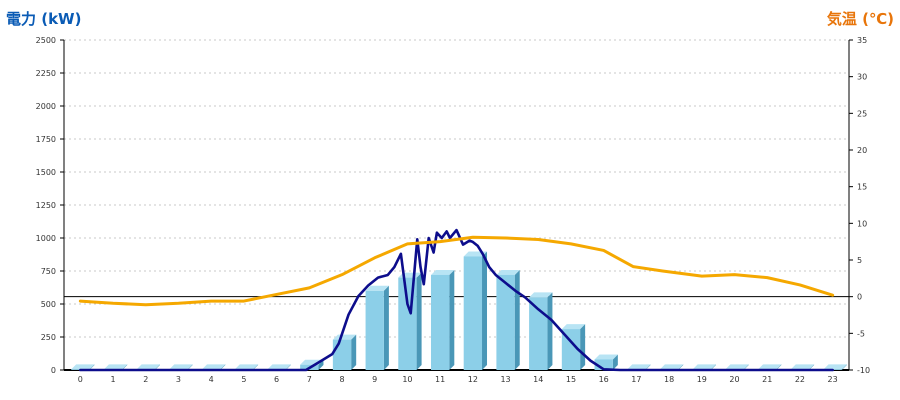 The image size is (900, 400). Describe the element at coordinates (862, 77) in the screenshot. I see `right-tick-label: 30` at that location.